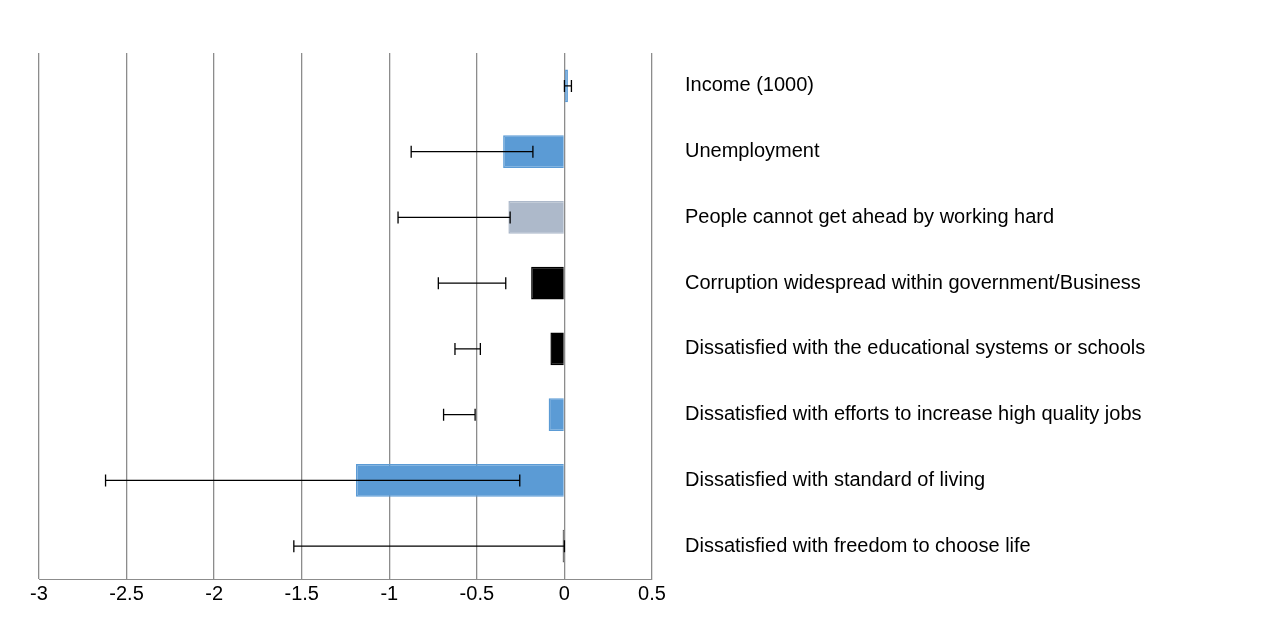 The width and height of the screenshot is (1261, 624). Describe the element at coordinates (214, 592) in the screenshot. I see `x-tick-label: -2` at that location.